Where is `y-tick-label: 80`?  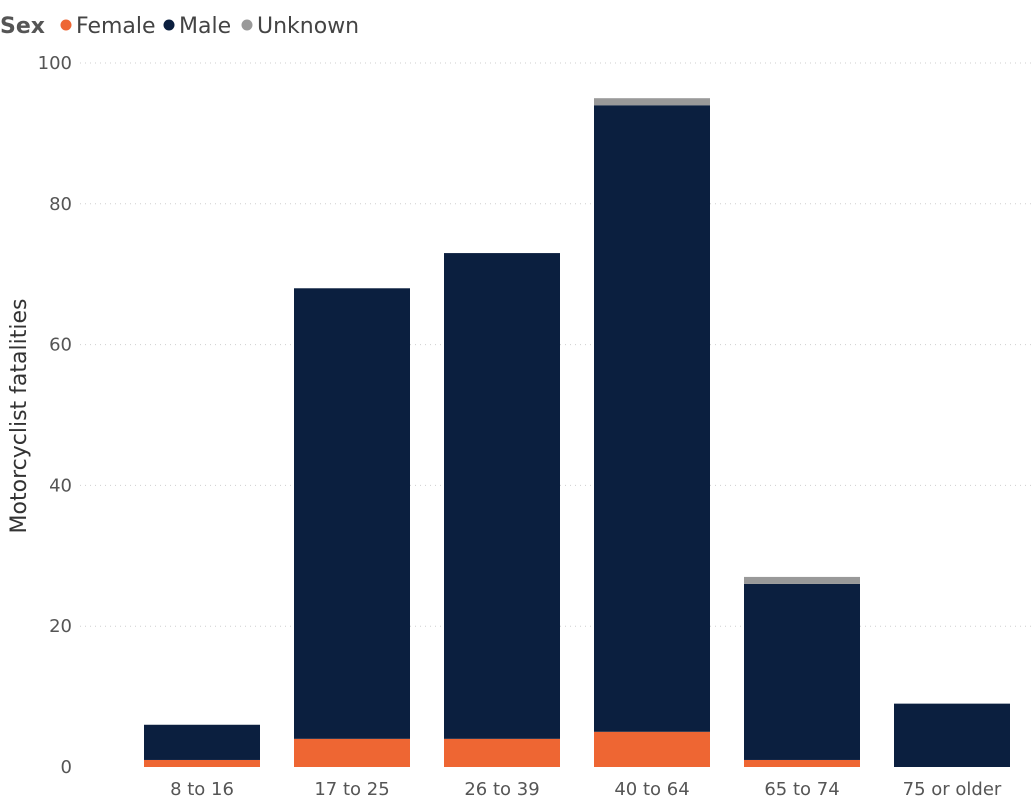 y-tick-label: 80 is located at coordinates (60, 204).